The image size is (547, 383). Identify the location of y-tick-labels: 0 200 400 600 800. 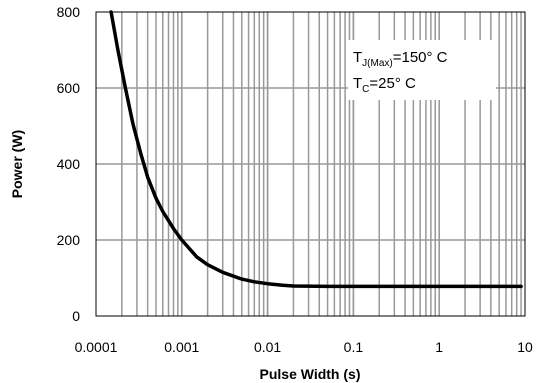
(69, 164).